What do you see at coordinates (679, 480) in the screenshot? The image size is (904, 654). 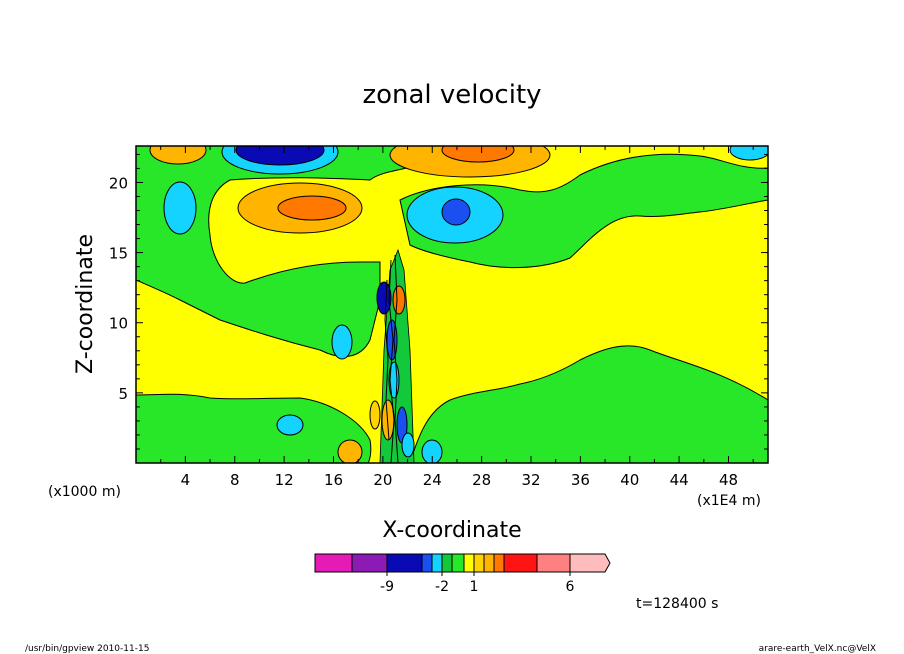 I see `x-tick-label: 44` at bounding box center [679, 480].